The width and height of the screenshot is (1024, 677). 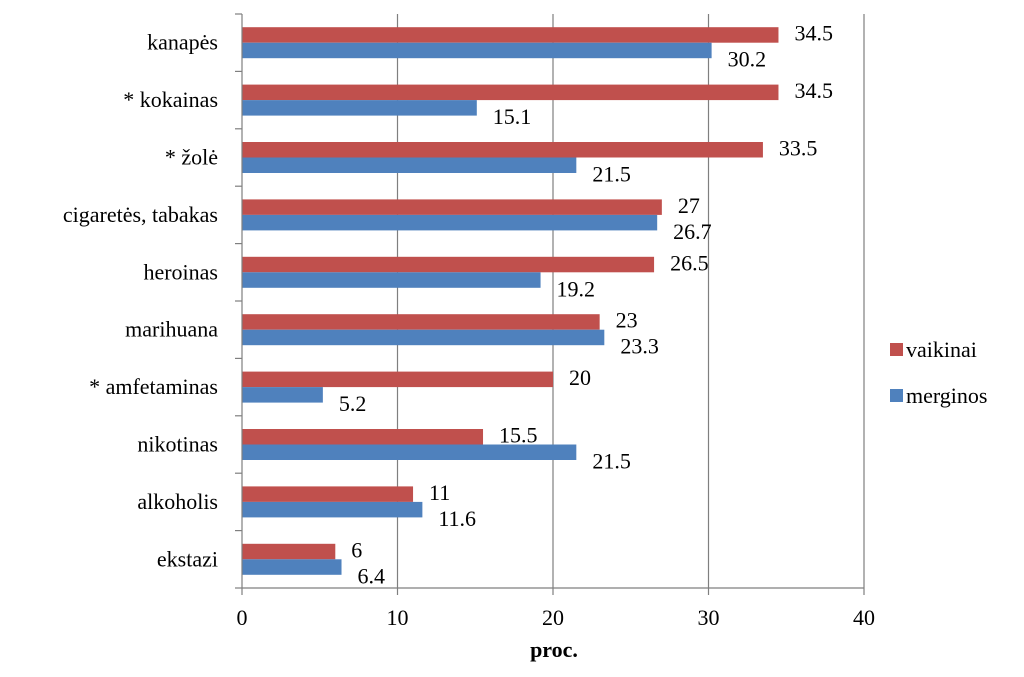 What do you see at coordinates (946, 395) in the screenshot?
I see `legend-label-merginos: merginos` at bounding box center [946, 395].